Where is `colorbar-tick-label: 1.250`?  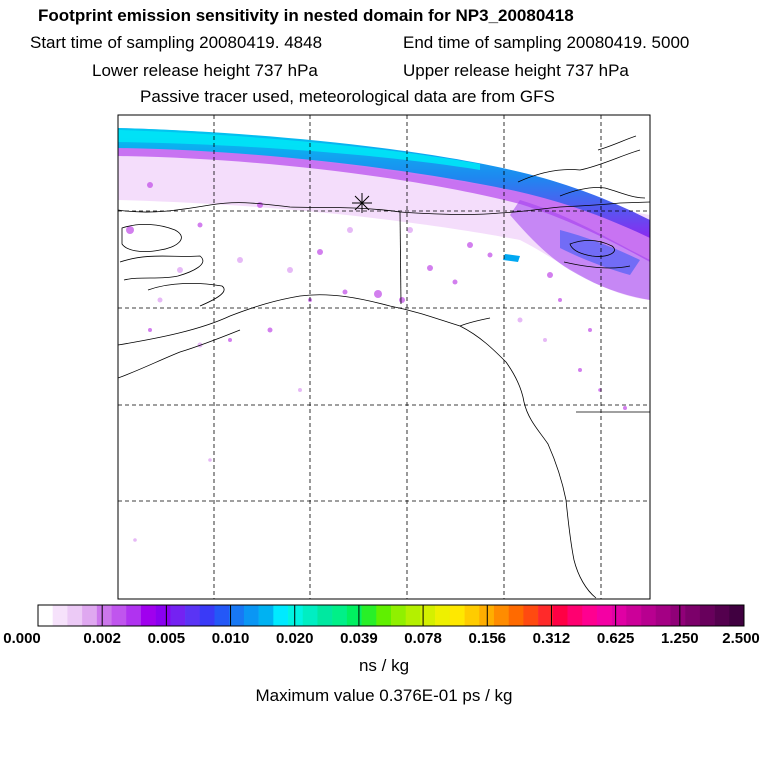 colorbar-tick-label: 1.250 is located at coordinates (680, 638).